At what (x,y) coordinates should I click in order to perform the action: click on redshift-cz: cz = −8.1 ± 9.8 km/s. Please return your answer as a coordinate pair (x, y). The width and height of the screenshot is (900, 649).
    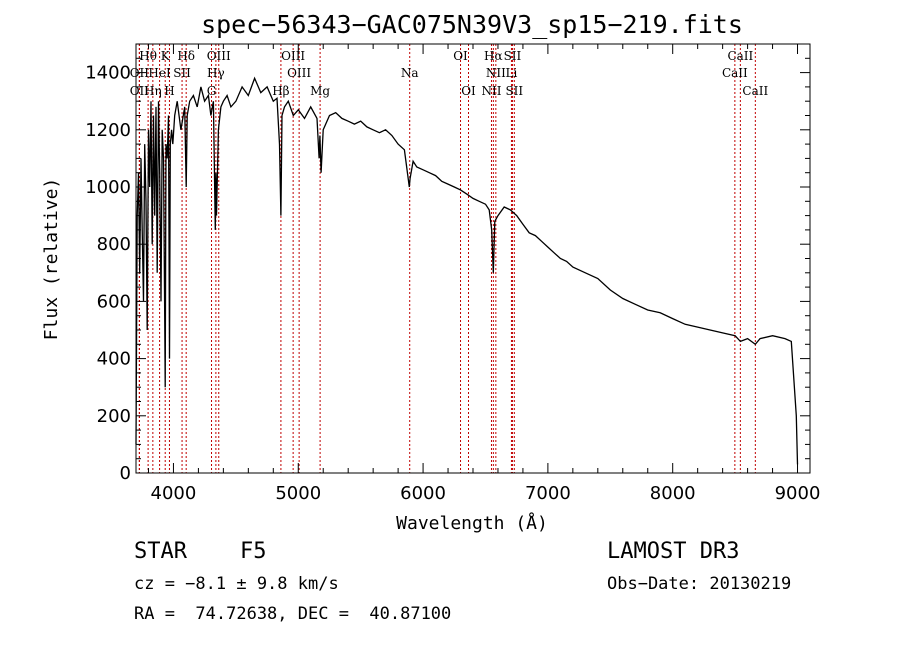
    Looking at the image, I should click on (236, 584).